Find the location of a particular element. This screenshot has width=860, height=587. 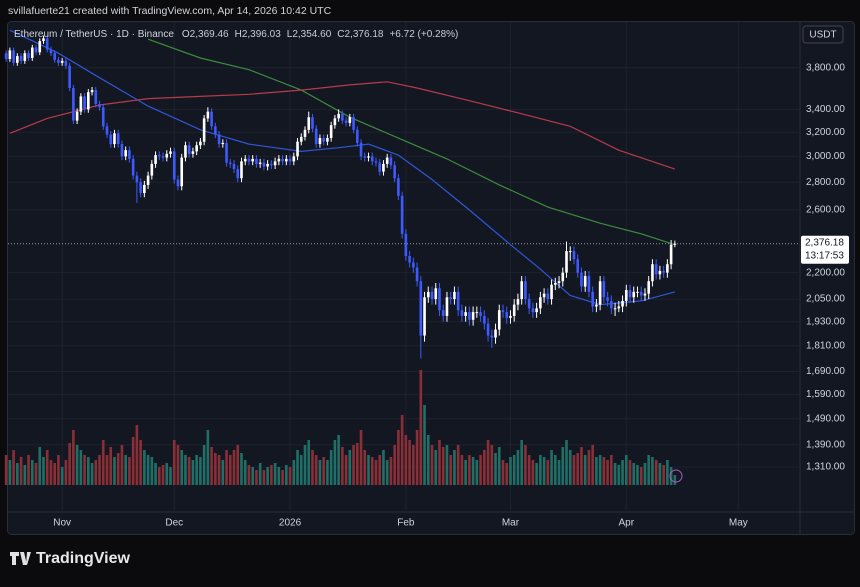

y-tick-label: 3,000.00 is located at coordinates (825, 156).